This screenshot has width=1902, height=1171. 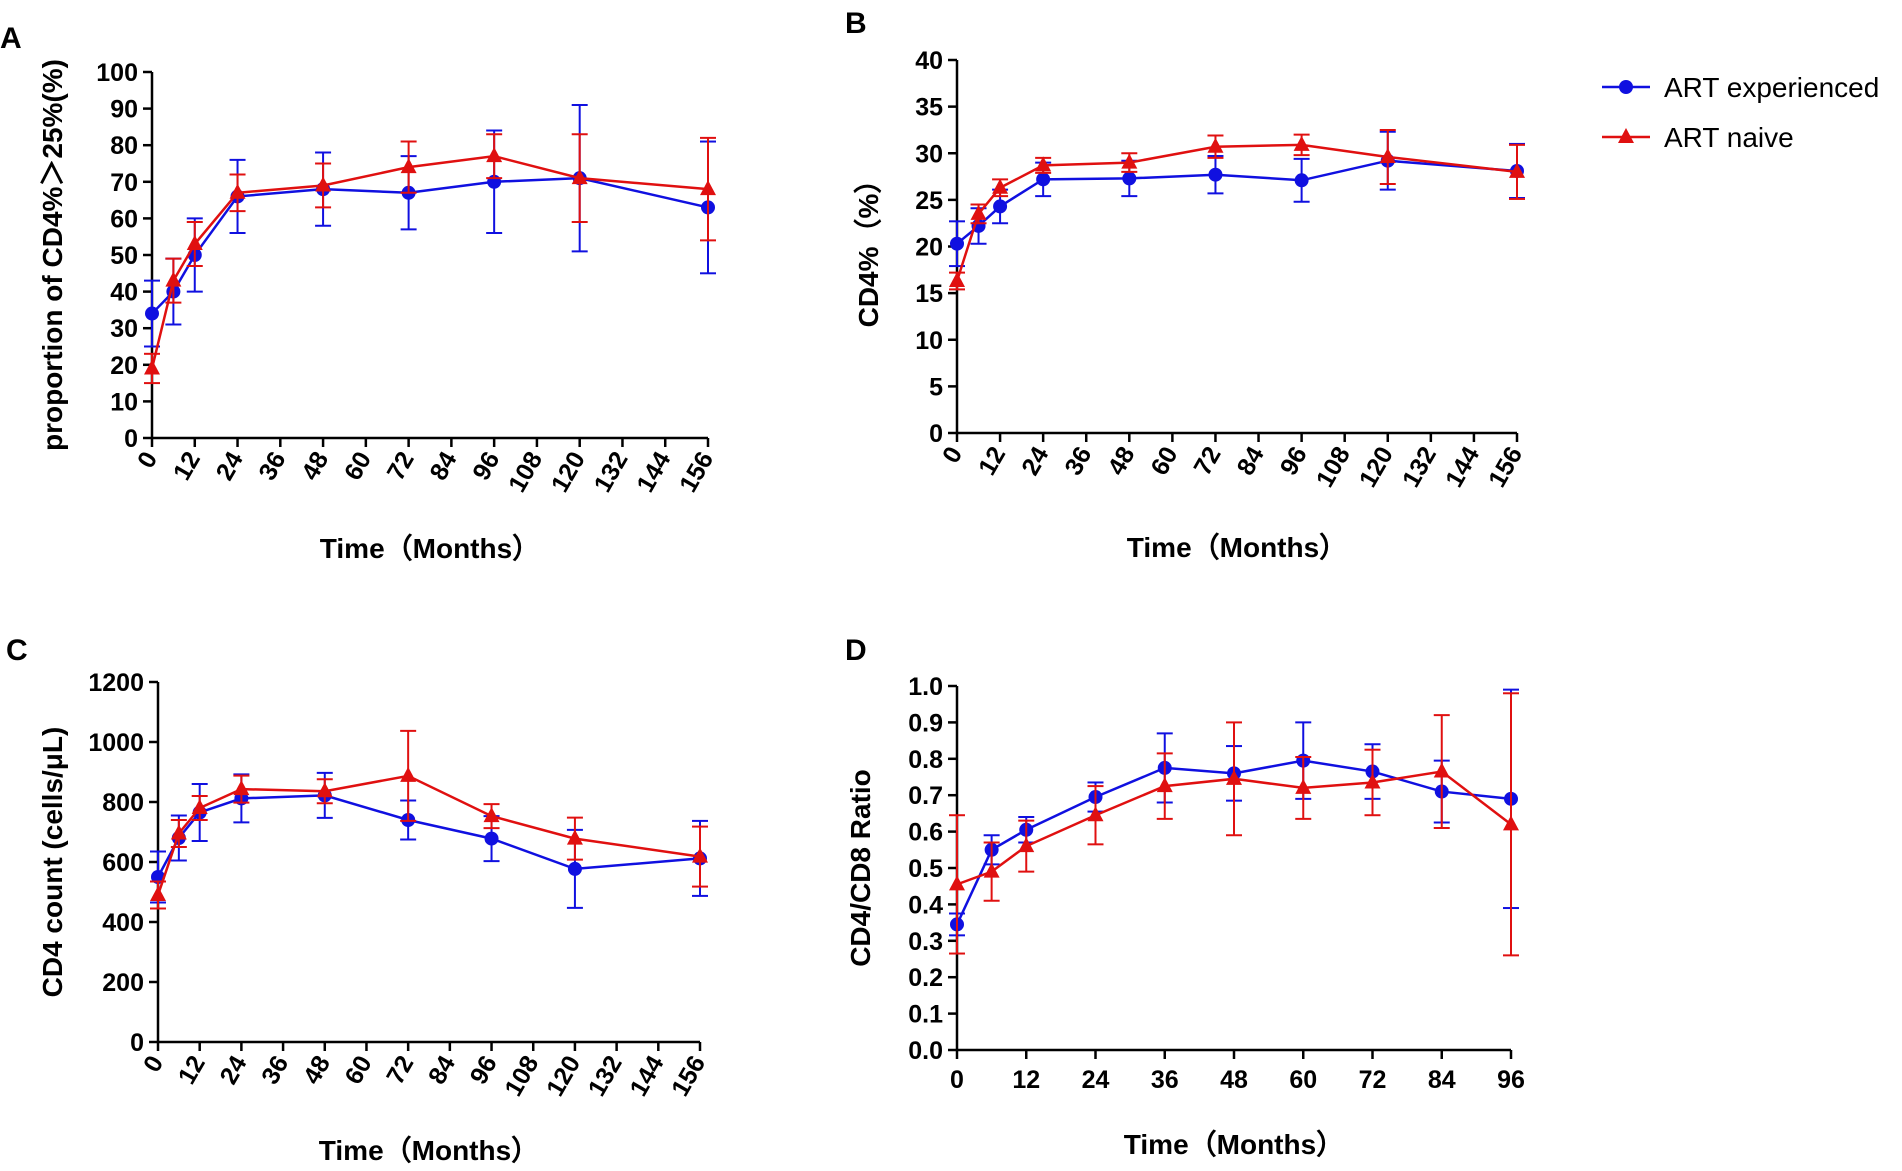 I want to click on panel-d-y-tick-label: 0.5, so click(x=925, y=869).